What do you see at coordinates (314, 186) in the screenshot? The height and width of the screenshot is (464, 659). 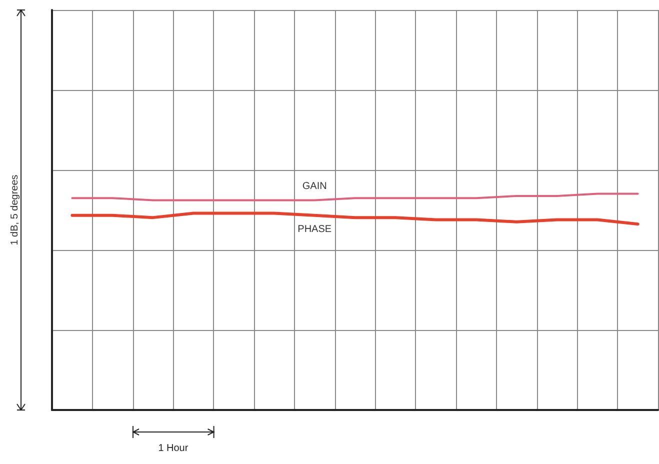 I see `series-label: GAIN` at bounding box center [314, 186].